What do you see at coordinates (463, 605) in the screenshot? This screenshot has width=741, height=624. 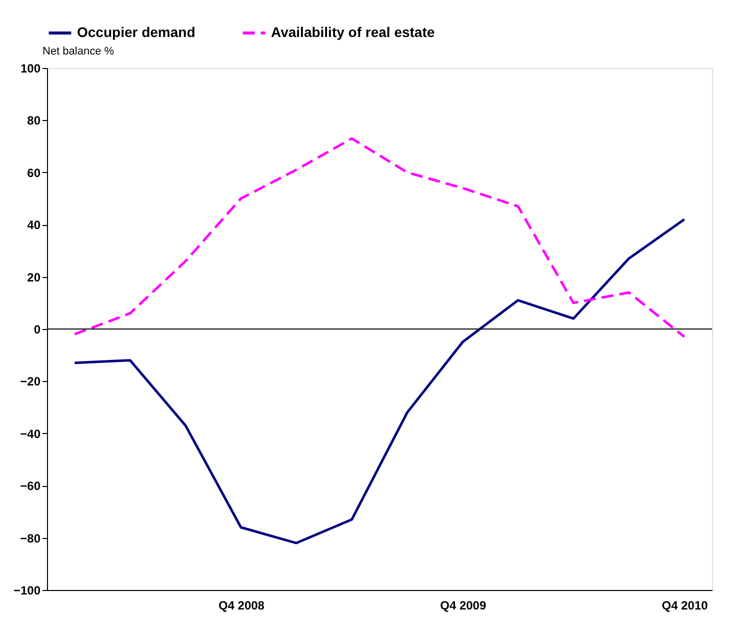 I see `x-tick-label: Q4 2009` at bounding box center [463, 605].